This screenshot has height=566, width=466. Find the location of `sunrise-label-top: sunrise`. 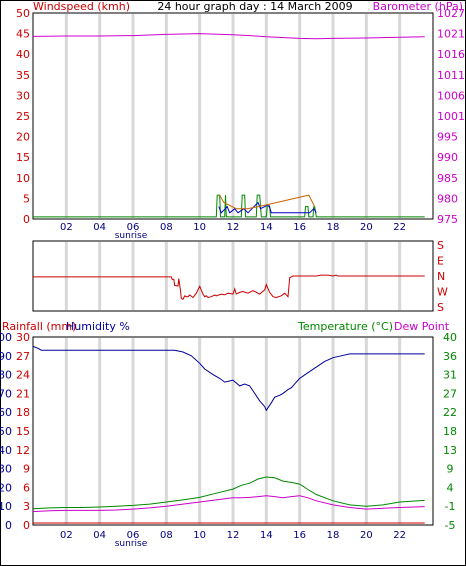

sunrise-label-top: sunrise is located at coordinates (131, 236).